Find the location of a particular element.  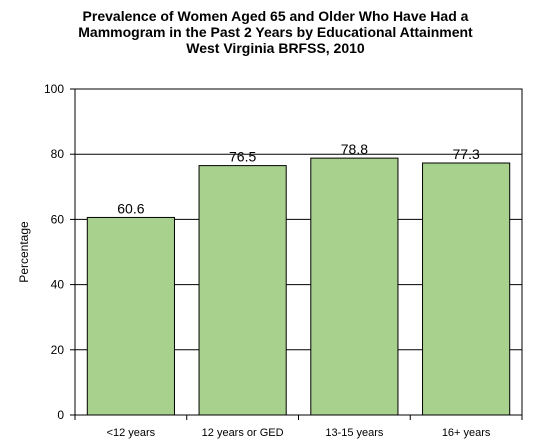

y-tick-label: 40 is located at coordinates (58, 285).